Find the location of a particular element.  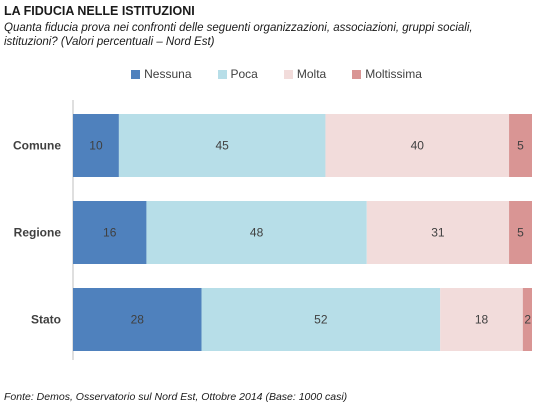

chart-title: LA FIDUCIA NELLE ISTITUZIONI is located at coordinates (99, 11).